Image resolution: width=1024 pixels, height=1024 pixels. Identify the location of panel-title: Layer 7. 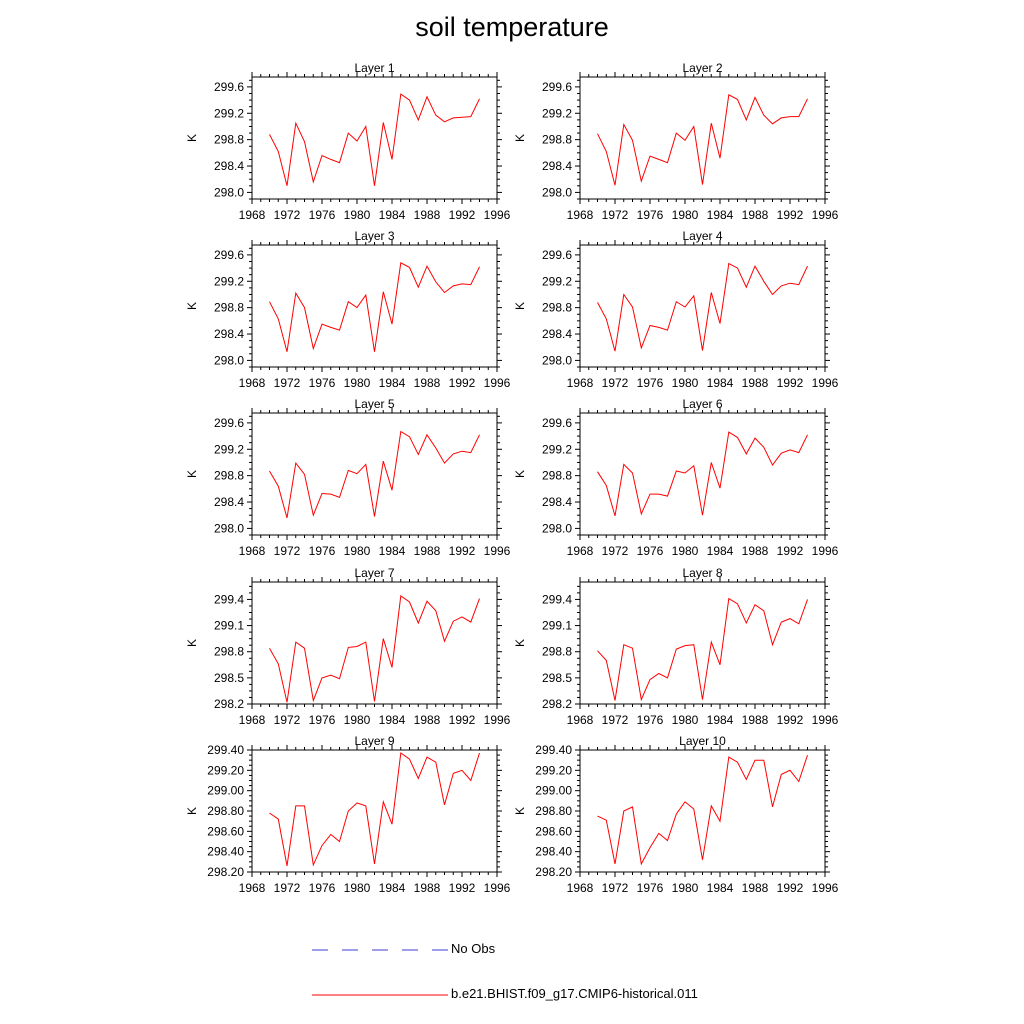
(374, 573).